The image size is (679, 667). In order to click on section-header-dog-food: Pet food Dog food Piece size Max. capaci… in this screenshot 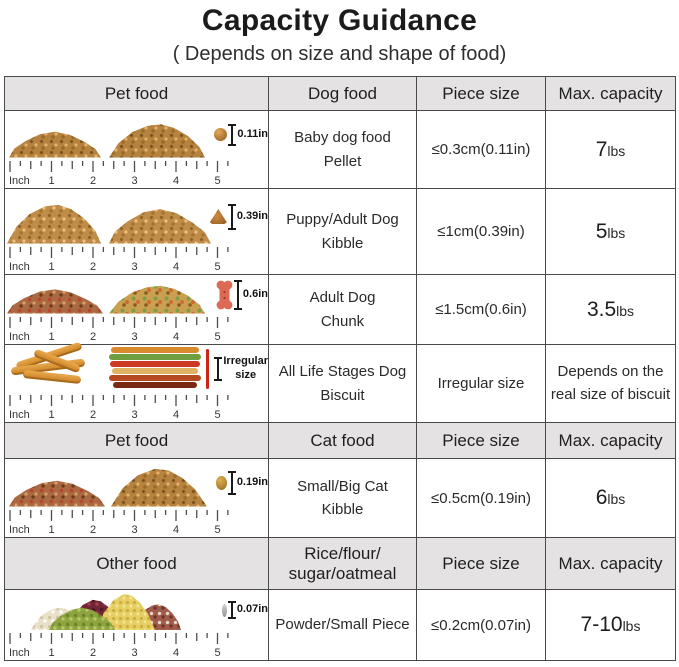, I will do `click(340, 93)`.